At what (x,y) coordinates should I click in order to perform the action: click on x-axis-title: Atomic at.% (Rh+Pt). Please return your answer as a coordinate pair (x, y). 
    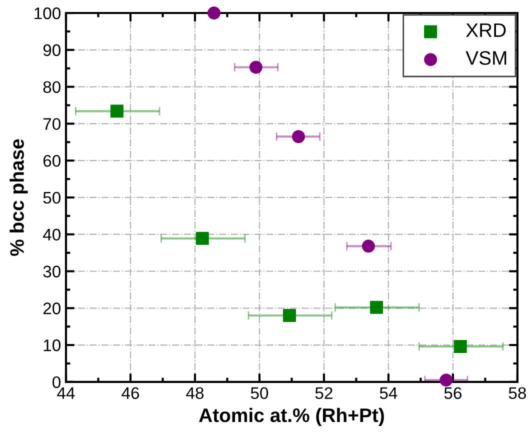
    Looking at the image, I should click on (291, 417).